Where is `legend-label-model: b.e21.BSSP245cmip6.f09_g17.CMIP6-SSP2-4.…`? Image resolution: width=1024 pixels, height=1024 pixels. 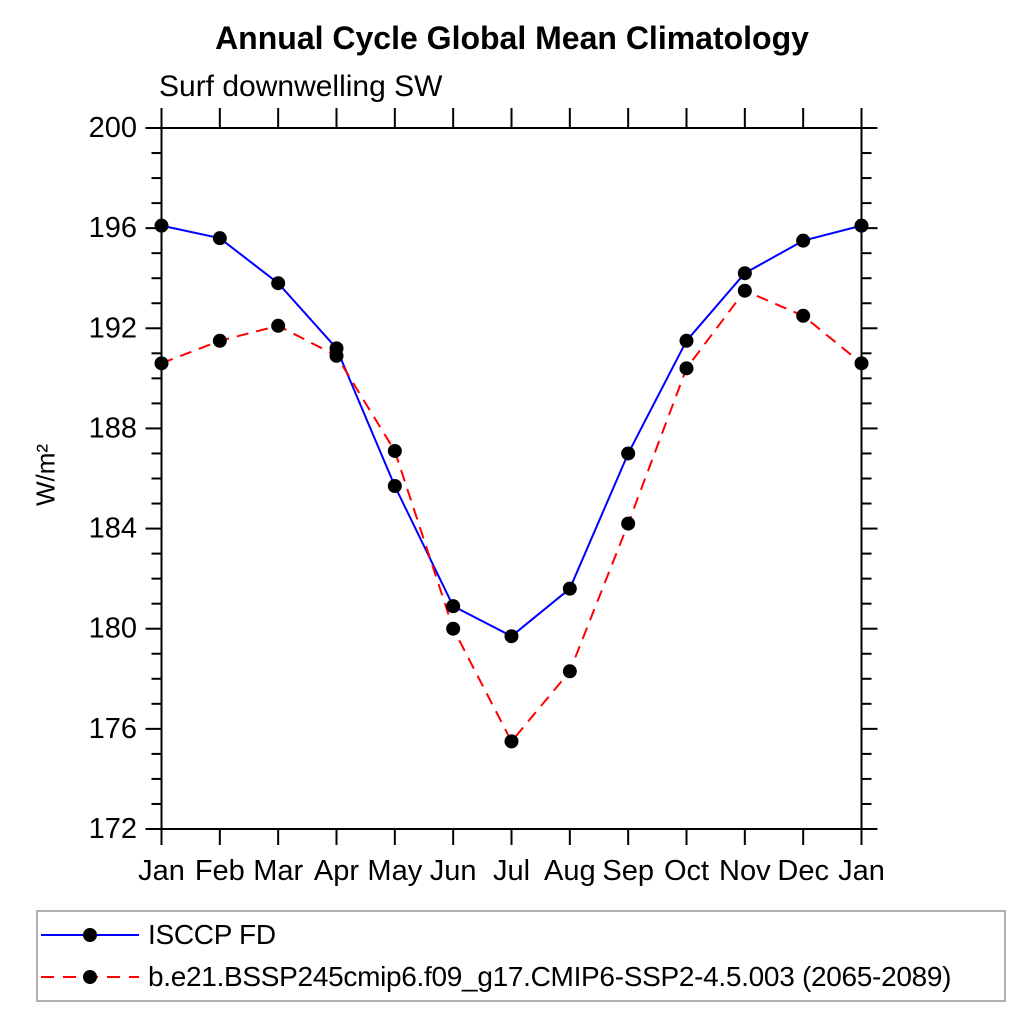
legend-label-model: b.e21.BSSP245cmip6.f09_g17.CMIP6-SSP2-4.… is located at coordinates (550, 977).